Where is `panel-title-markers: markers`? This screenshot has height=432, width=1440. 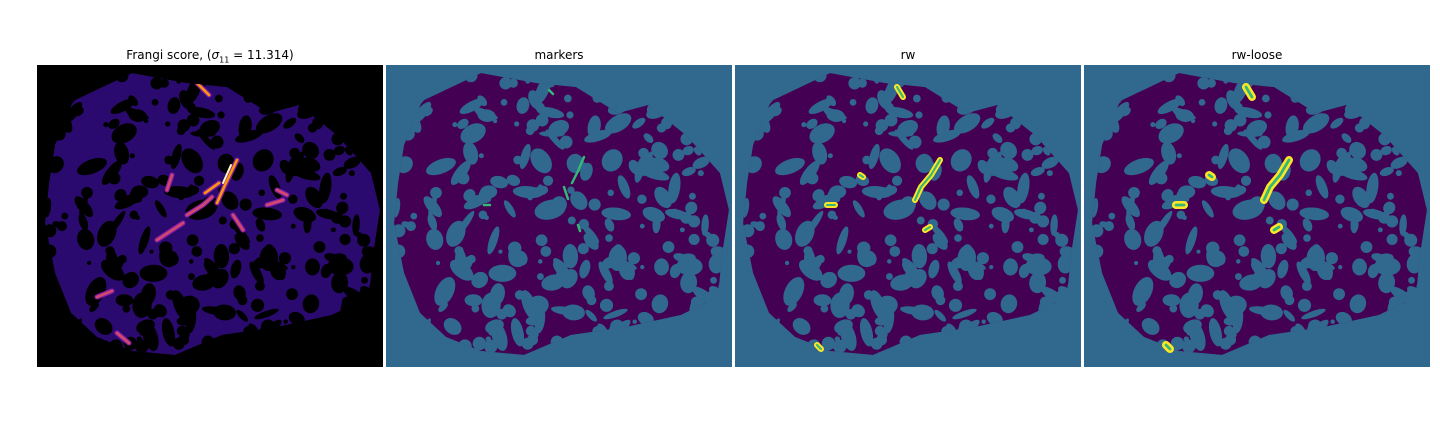
panel-title-markers: markers is located at coordinates (559, 55).